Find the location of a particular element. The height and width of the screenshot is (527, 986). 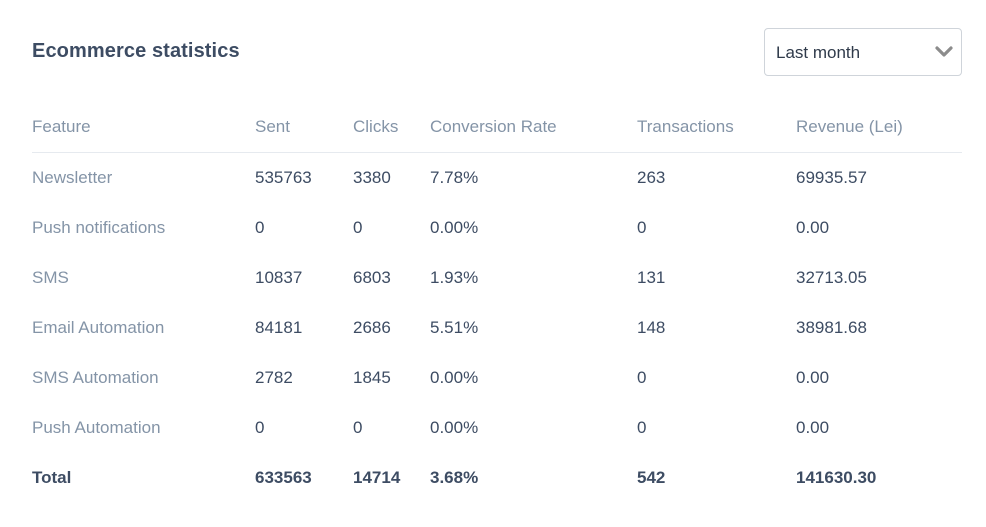

column-header-transactions: Transactions is located at coordinates (716, 127).